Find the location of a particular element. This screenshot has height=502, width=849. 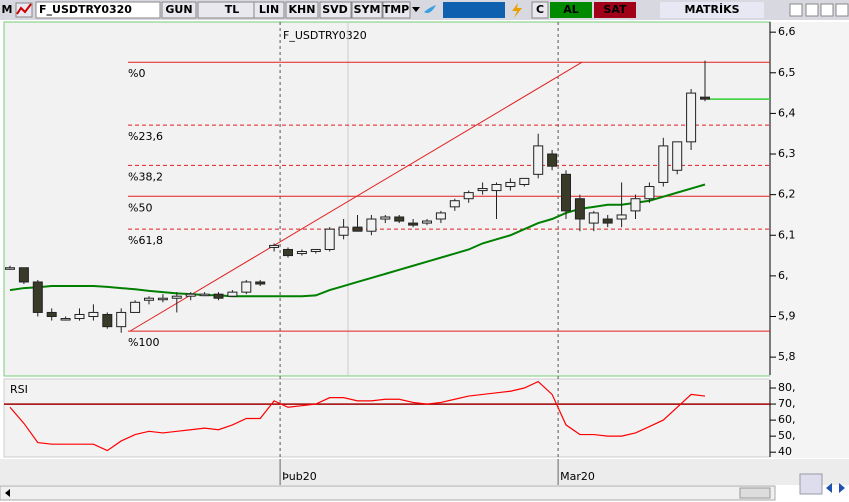

fib-label: %23,6 is located at coordinates (145, 136).